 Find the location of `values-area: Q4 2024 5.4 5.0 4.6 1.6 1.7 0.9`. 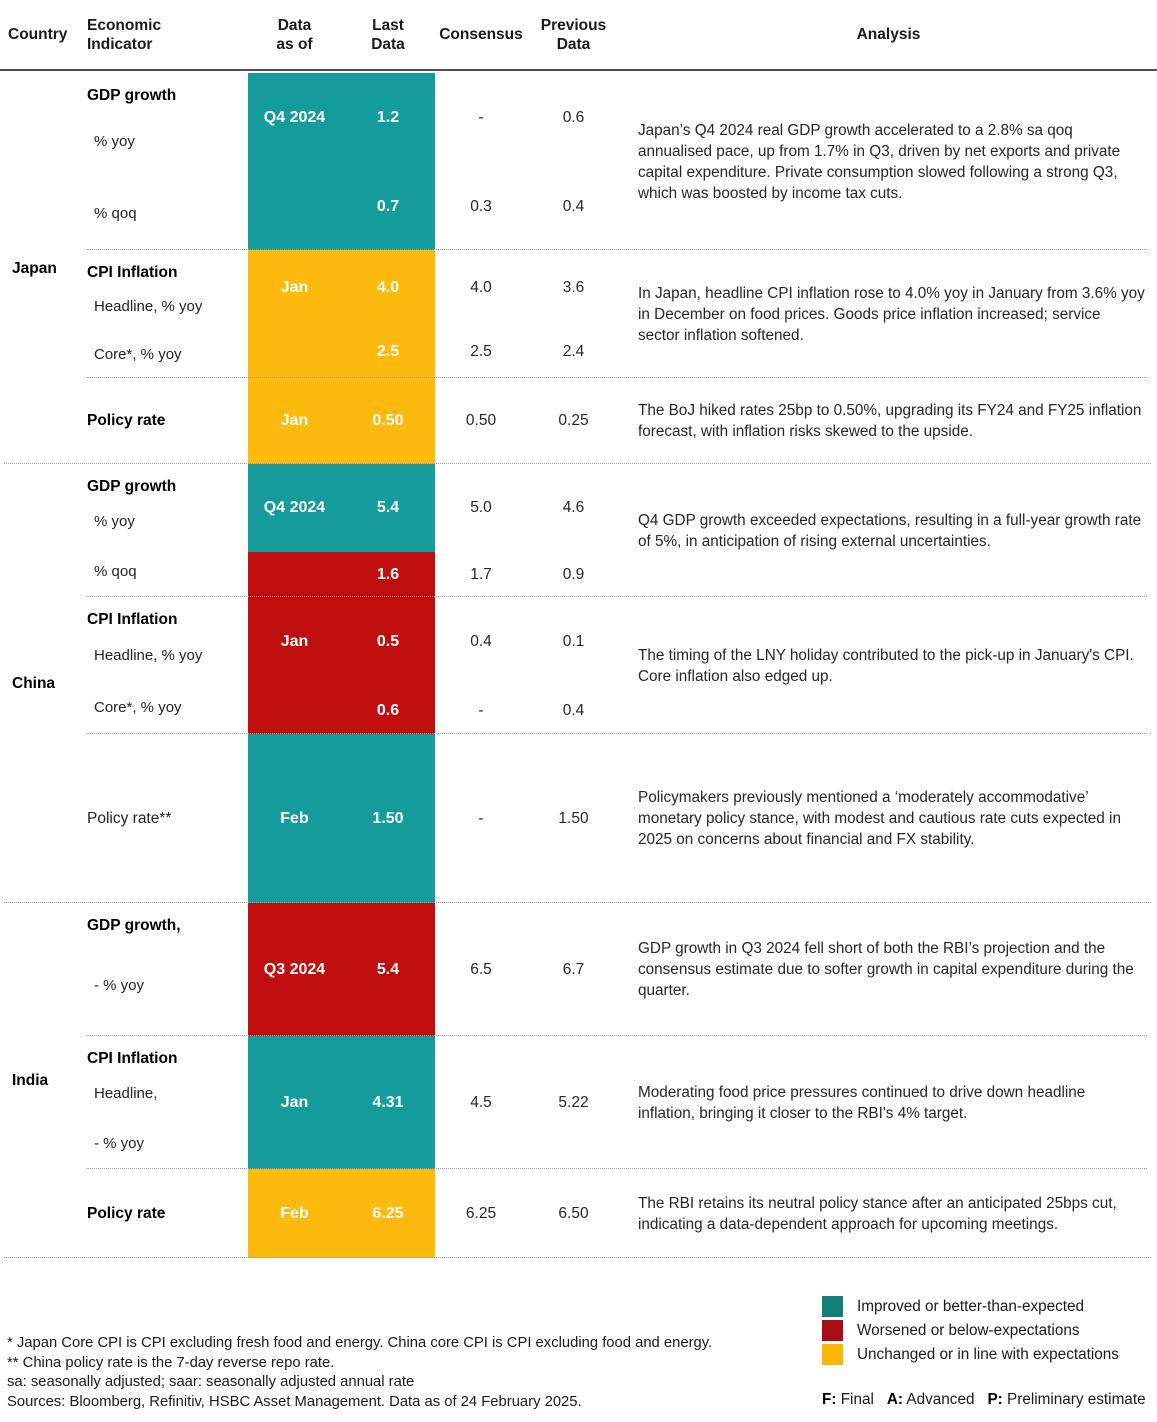

values-area: Q4 2024 5.4 5.0 4.6 1.6 1.7 0.9 is located at coordinates (434, 530).